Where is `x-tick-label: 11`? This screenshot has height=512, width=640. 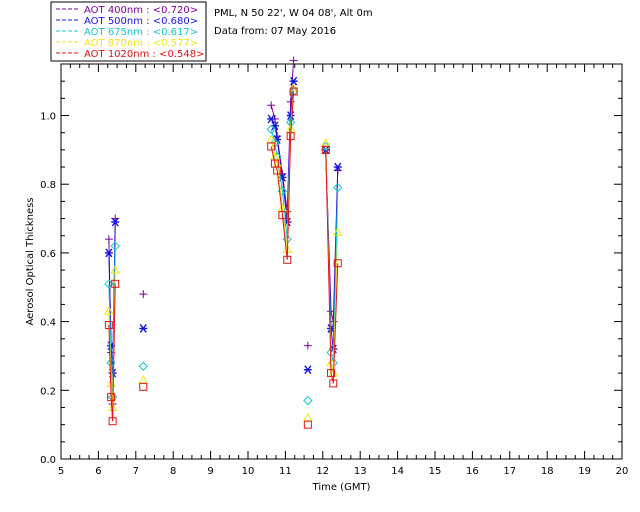 x-tick-label: 11 is located at coordinates (285, 471).